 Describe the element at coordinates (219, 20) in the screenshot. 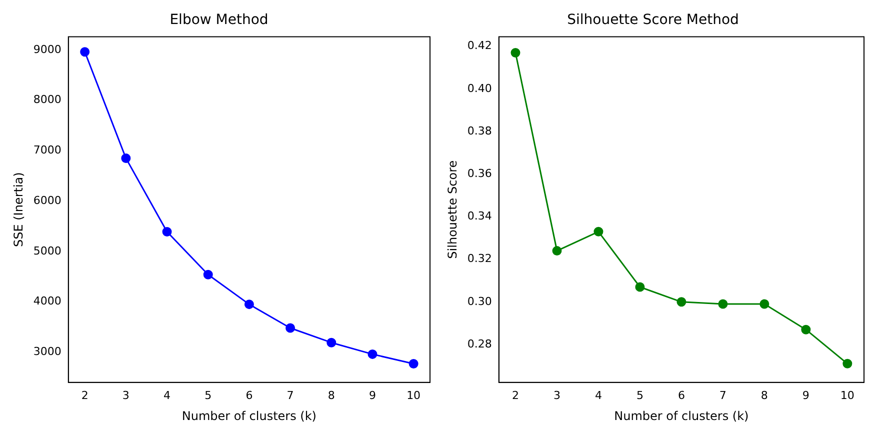

I see `chart-title: Elbow Method` at that location.